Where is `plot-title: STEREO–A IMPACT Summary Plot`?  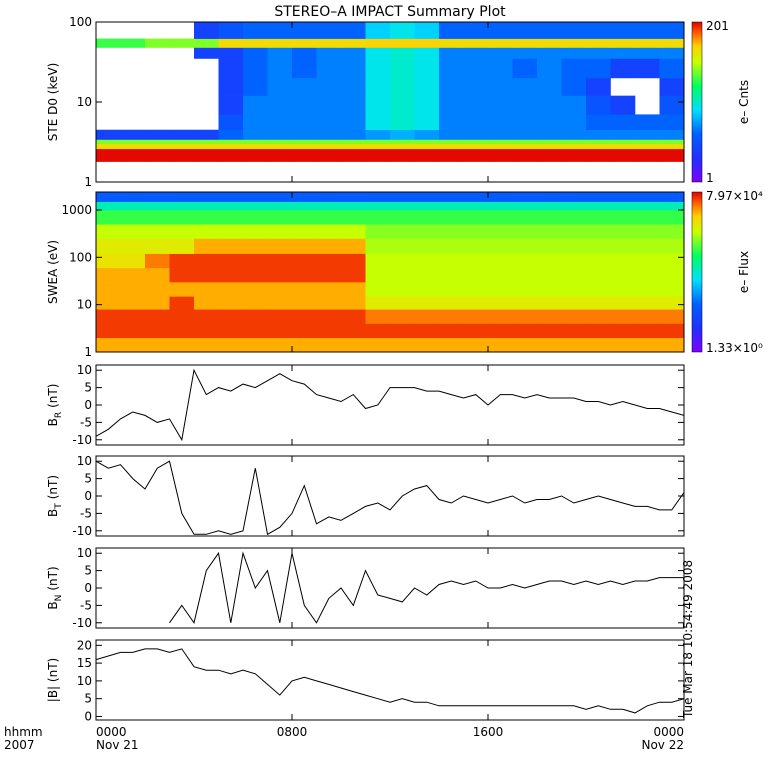
plot-title: STEREO–A IMPACT Summary Plot is located at coordinates (390, 12).